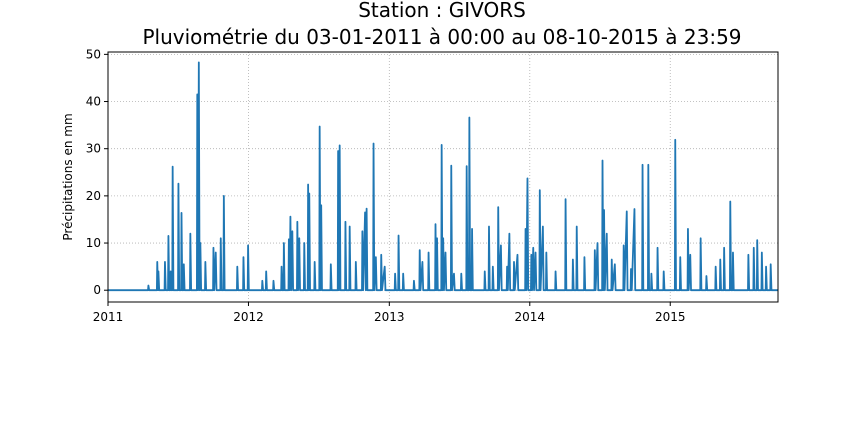 Image resolution: width=864 pixels, height=432 pixels. I want to click on x-tick-label: 2014, so click(530, 317).